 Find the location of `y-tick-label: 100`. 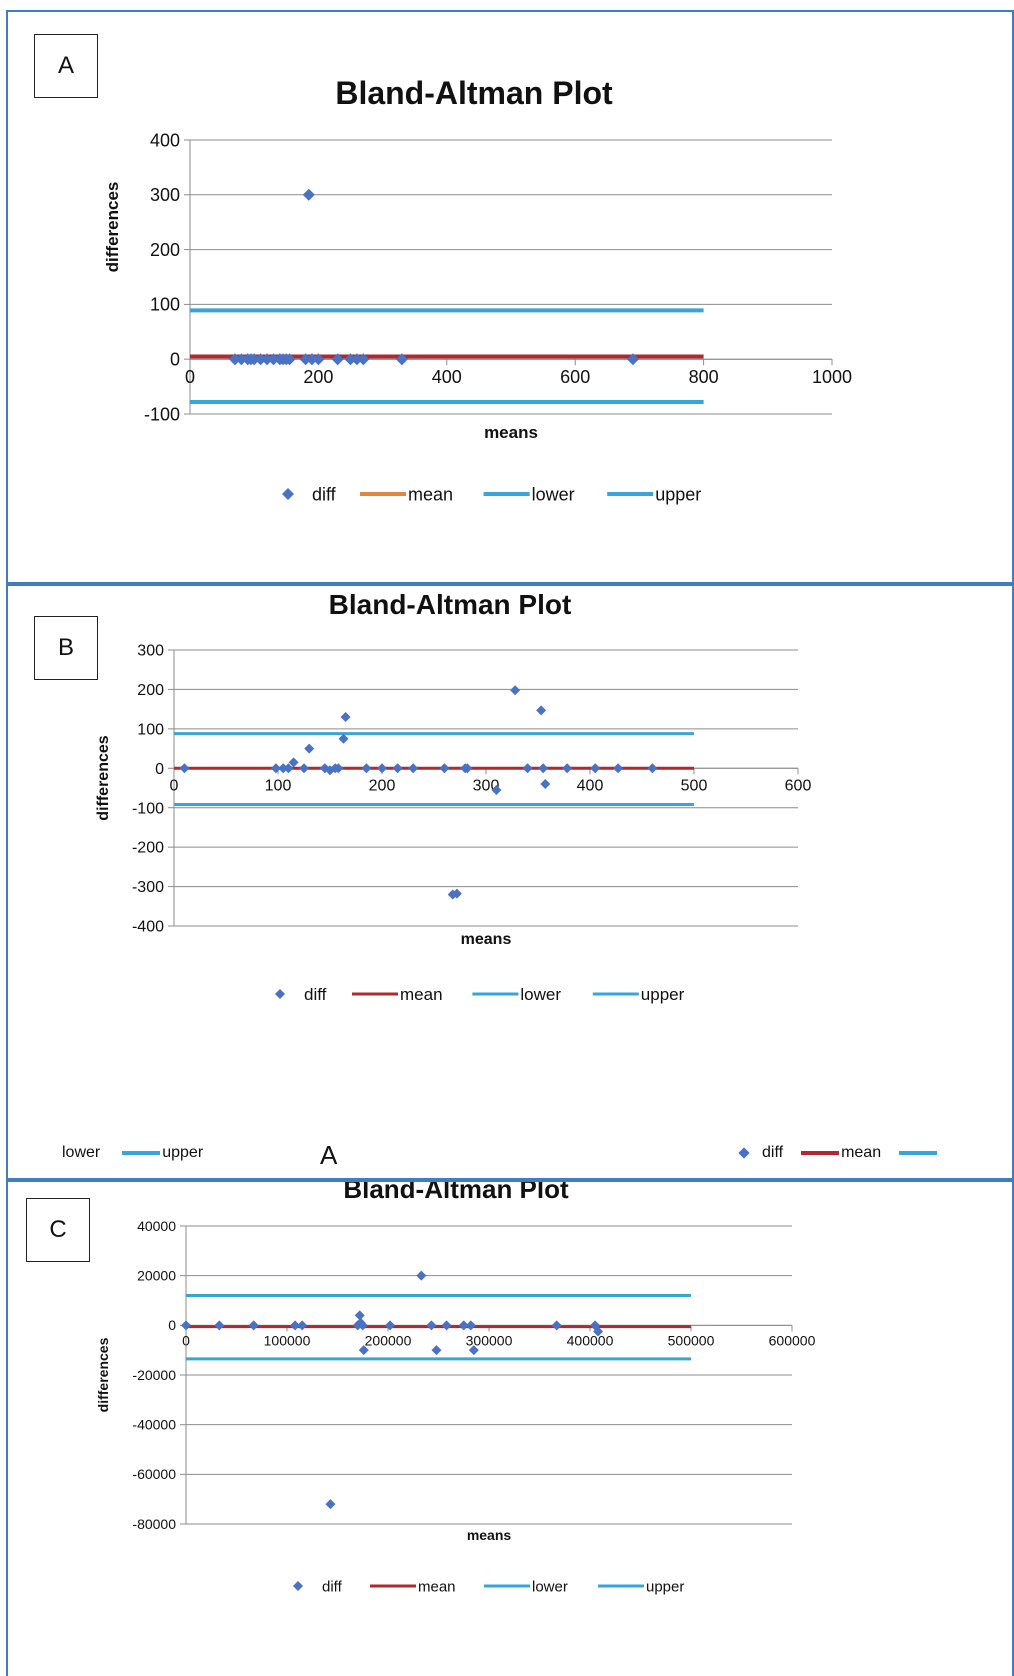

y-tick-label: 100 is located at coordinates (150, 729).